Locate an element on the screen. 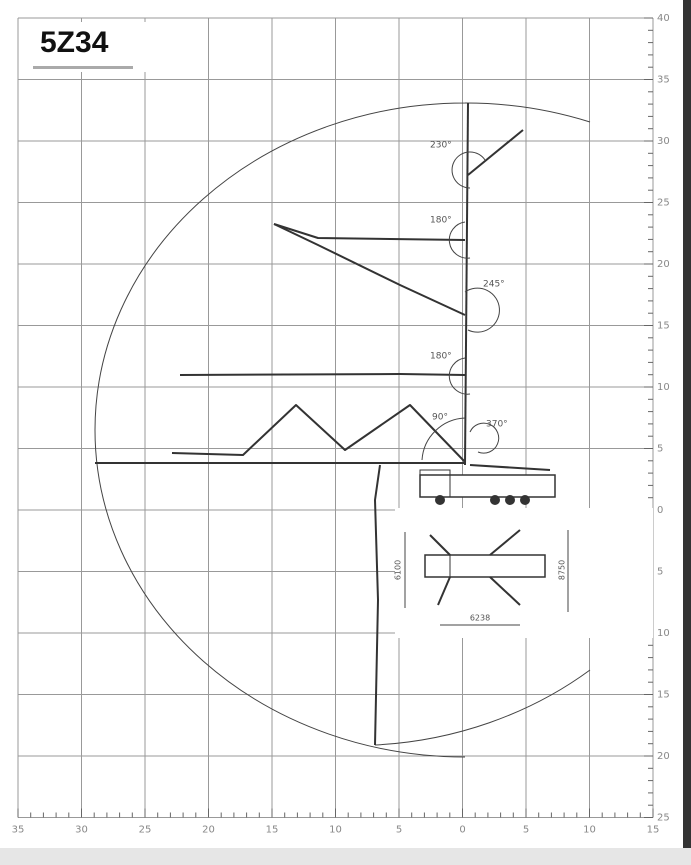 The height and width of the screenshot is (865, 691). truck-side is located at coordinates (487, 484).